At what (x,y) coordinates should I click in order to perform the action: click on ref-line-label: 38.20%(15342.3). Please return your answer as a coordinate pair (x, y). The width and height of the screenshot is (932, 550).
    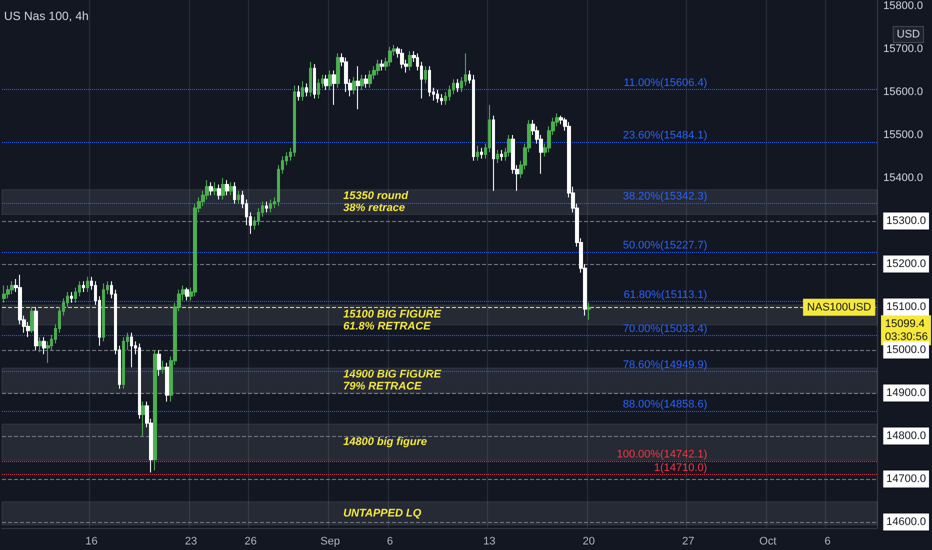
    Looking at the image, I should click on (665, 196).